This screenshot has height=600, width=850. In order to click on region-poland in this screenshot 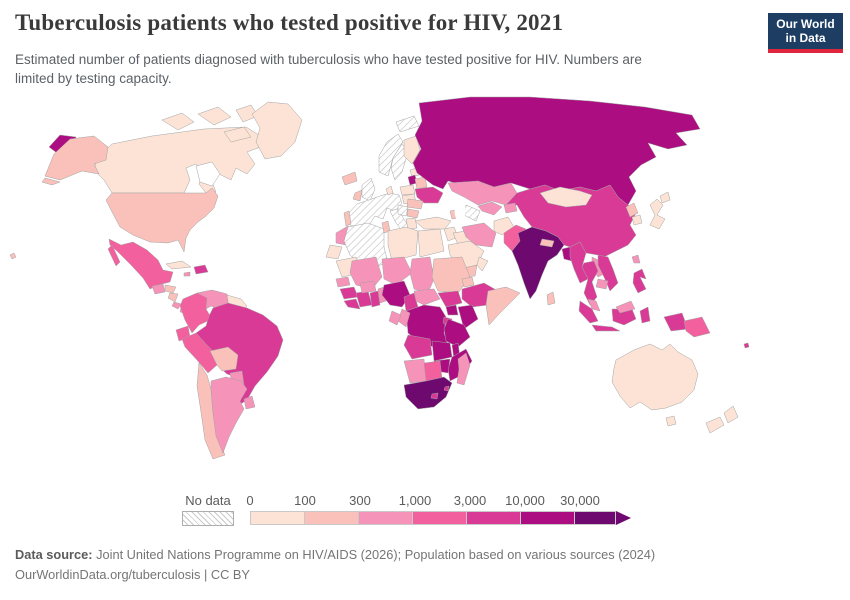, I will do `click(407, 190)`.